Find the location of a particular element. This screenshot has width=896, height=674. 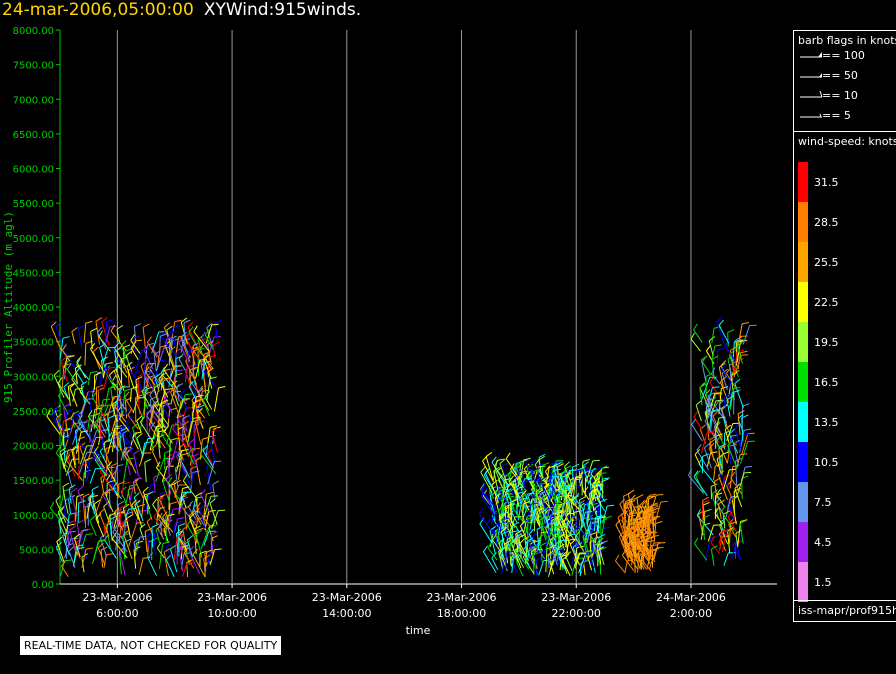

x-tick-label-time: 10:00:00 is located at coordinates (231, 613).